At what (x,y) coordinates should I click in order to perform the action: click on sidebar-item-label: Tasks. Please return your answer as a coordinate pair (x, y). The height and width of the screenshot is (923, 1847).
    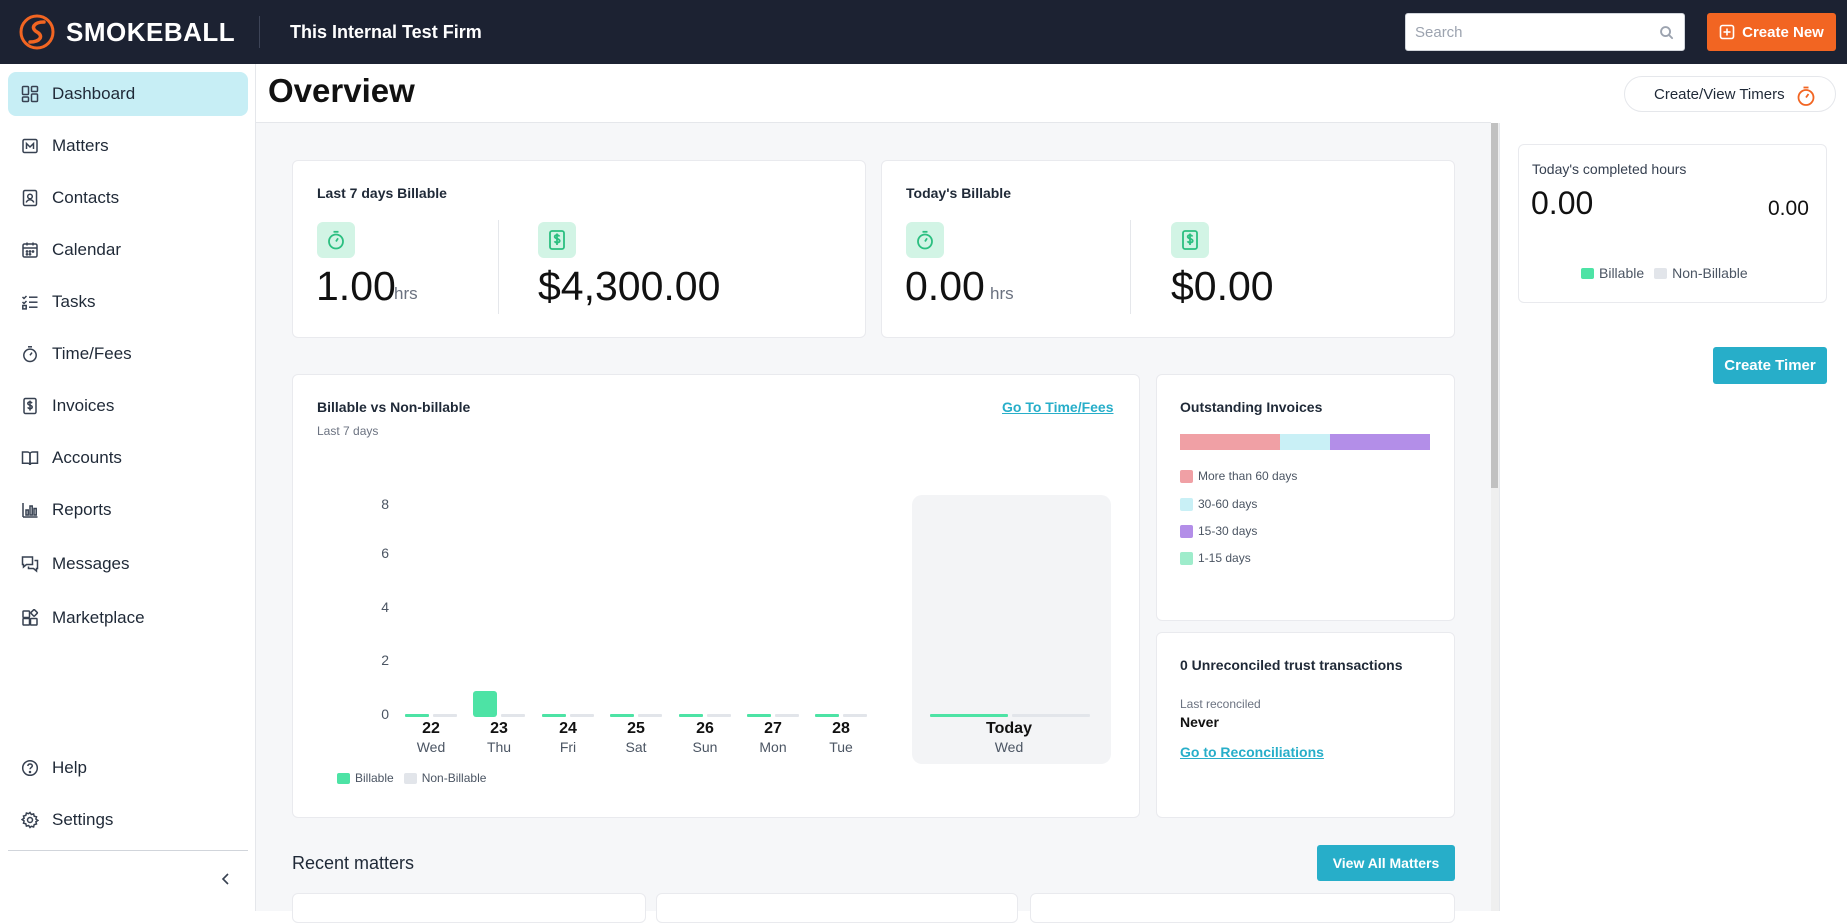
    Looking at the image, I should click on (74, 301).